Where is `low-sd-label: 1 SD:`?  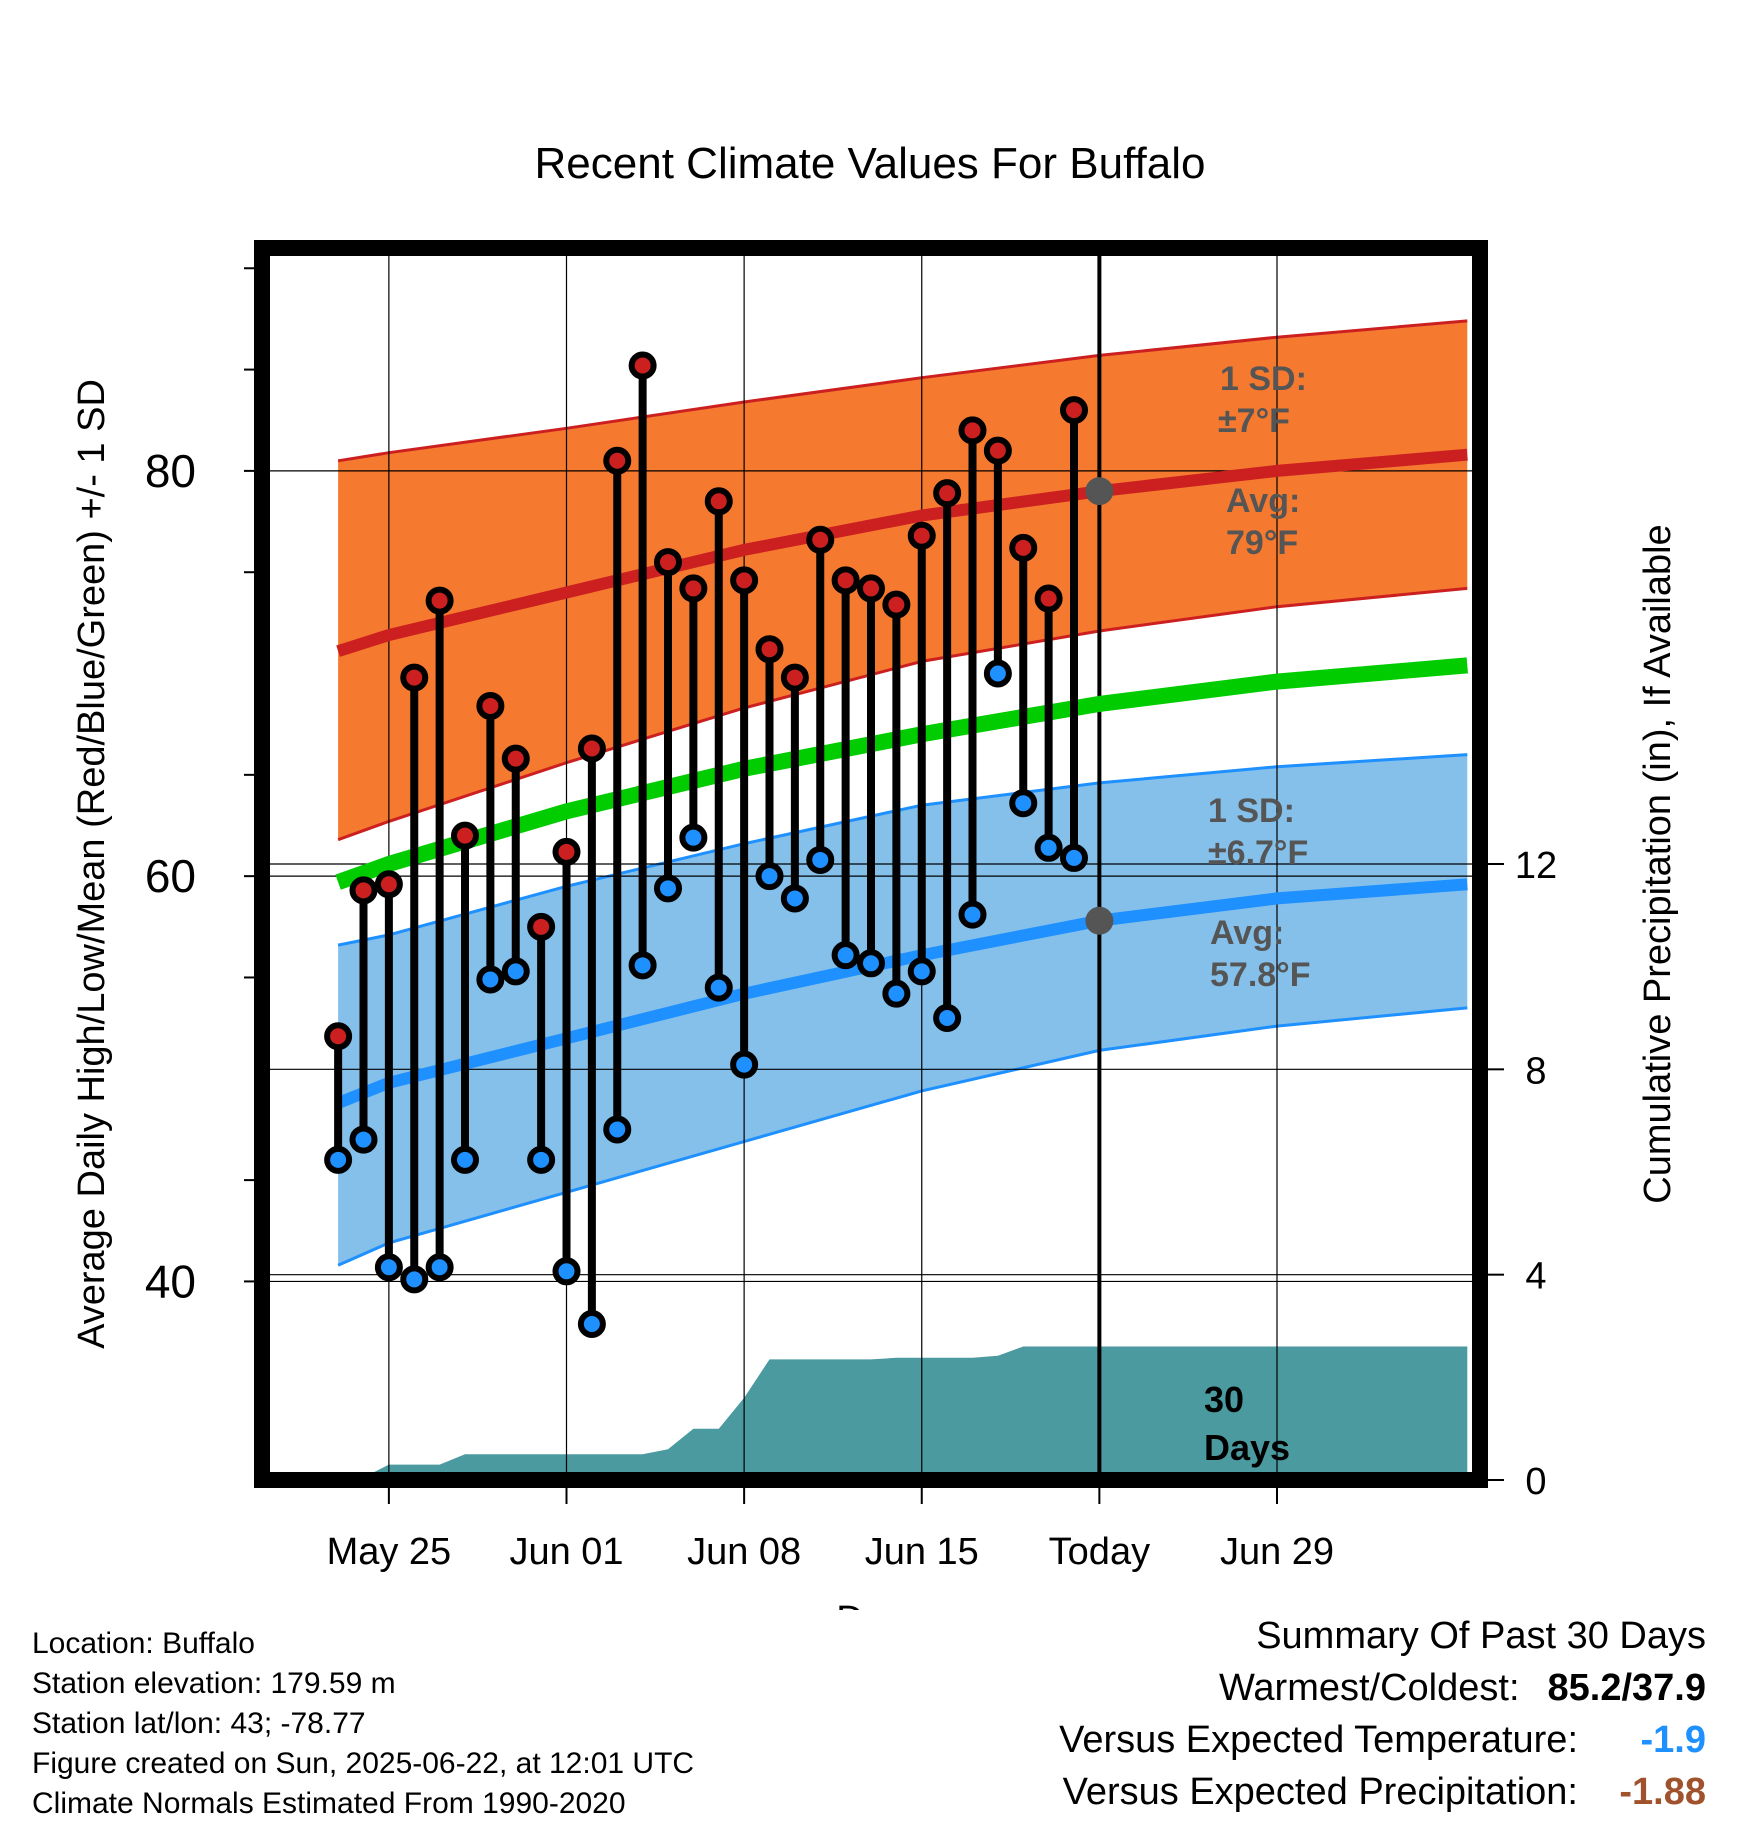 low-sd-label: 1 SD: is located at coordinates (1251, 811).